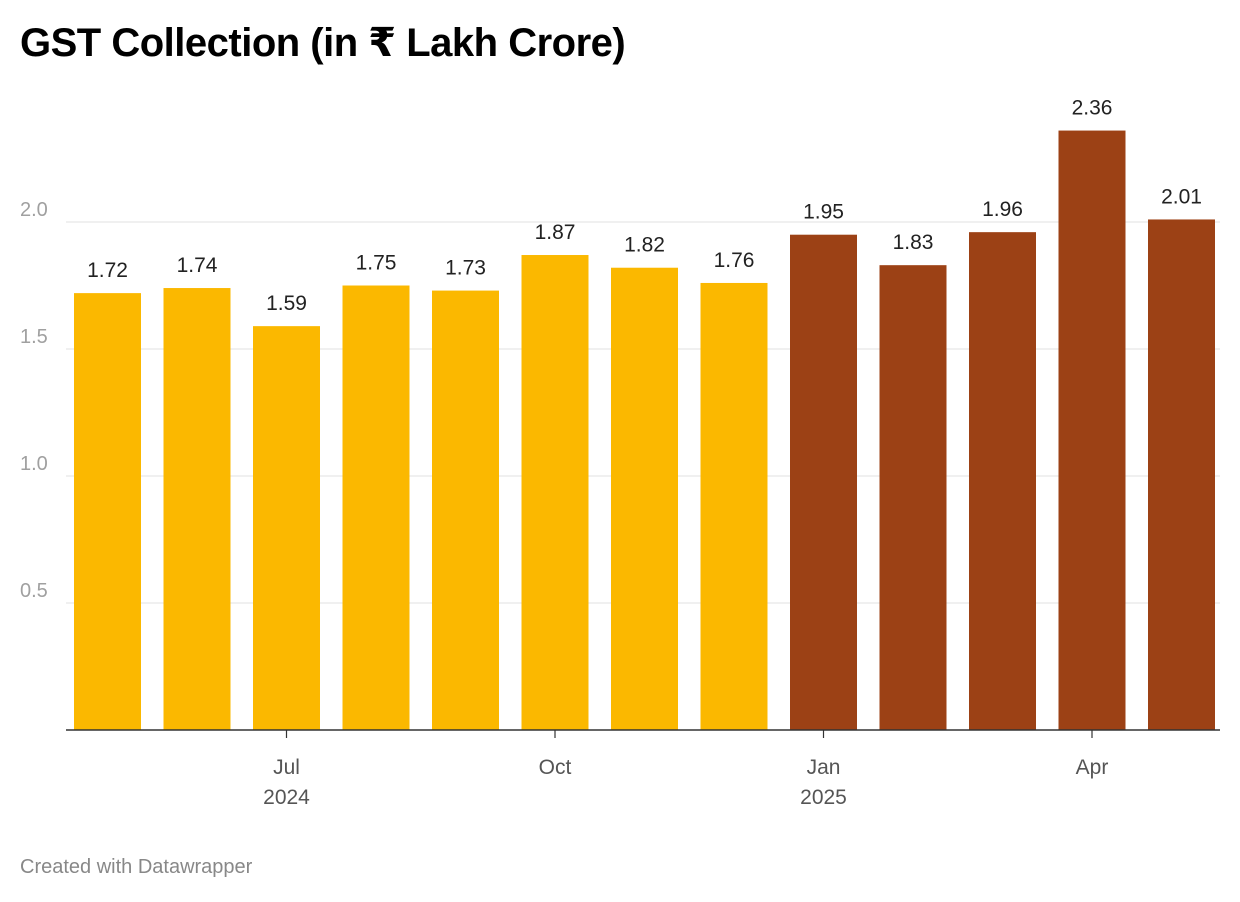 The height and width of the screenshot is (902, 1240). What do you see at coordinates (286, 797) in the screenshot?
I see `x-tick-year-label: 2024` at bounding box center [286, 797].